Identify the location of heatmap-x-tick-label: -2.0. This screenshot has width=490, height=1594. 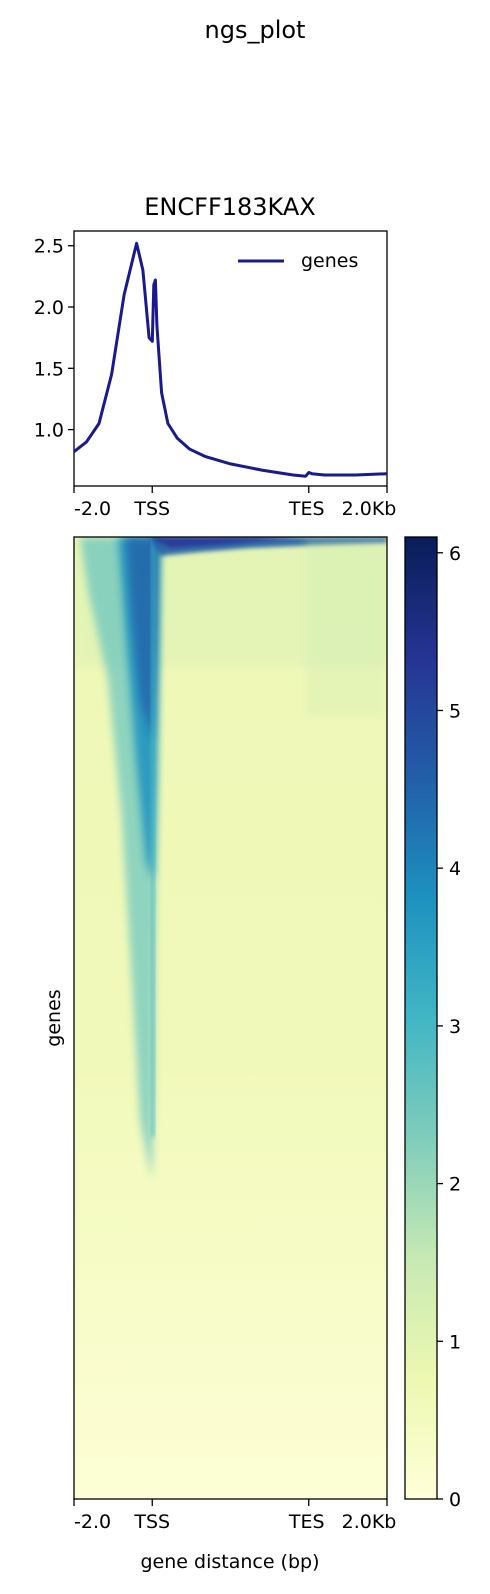
(92, 1522).